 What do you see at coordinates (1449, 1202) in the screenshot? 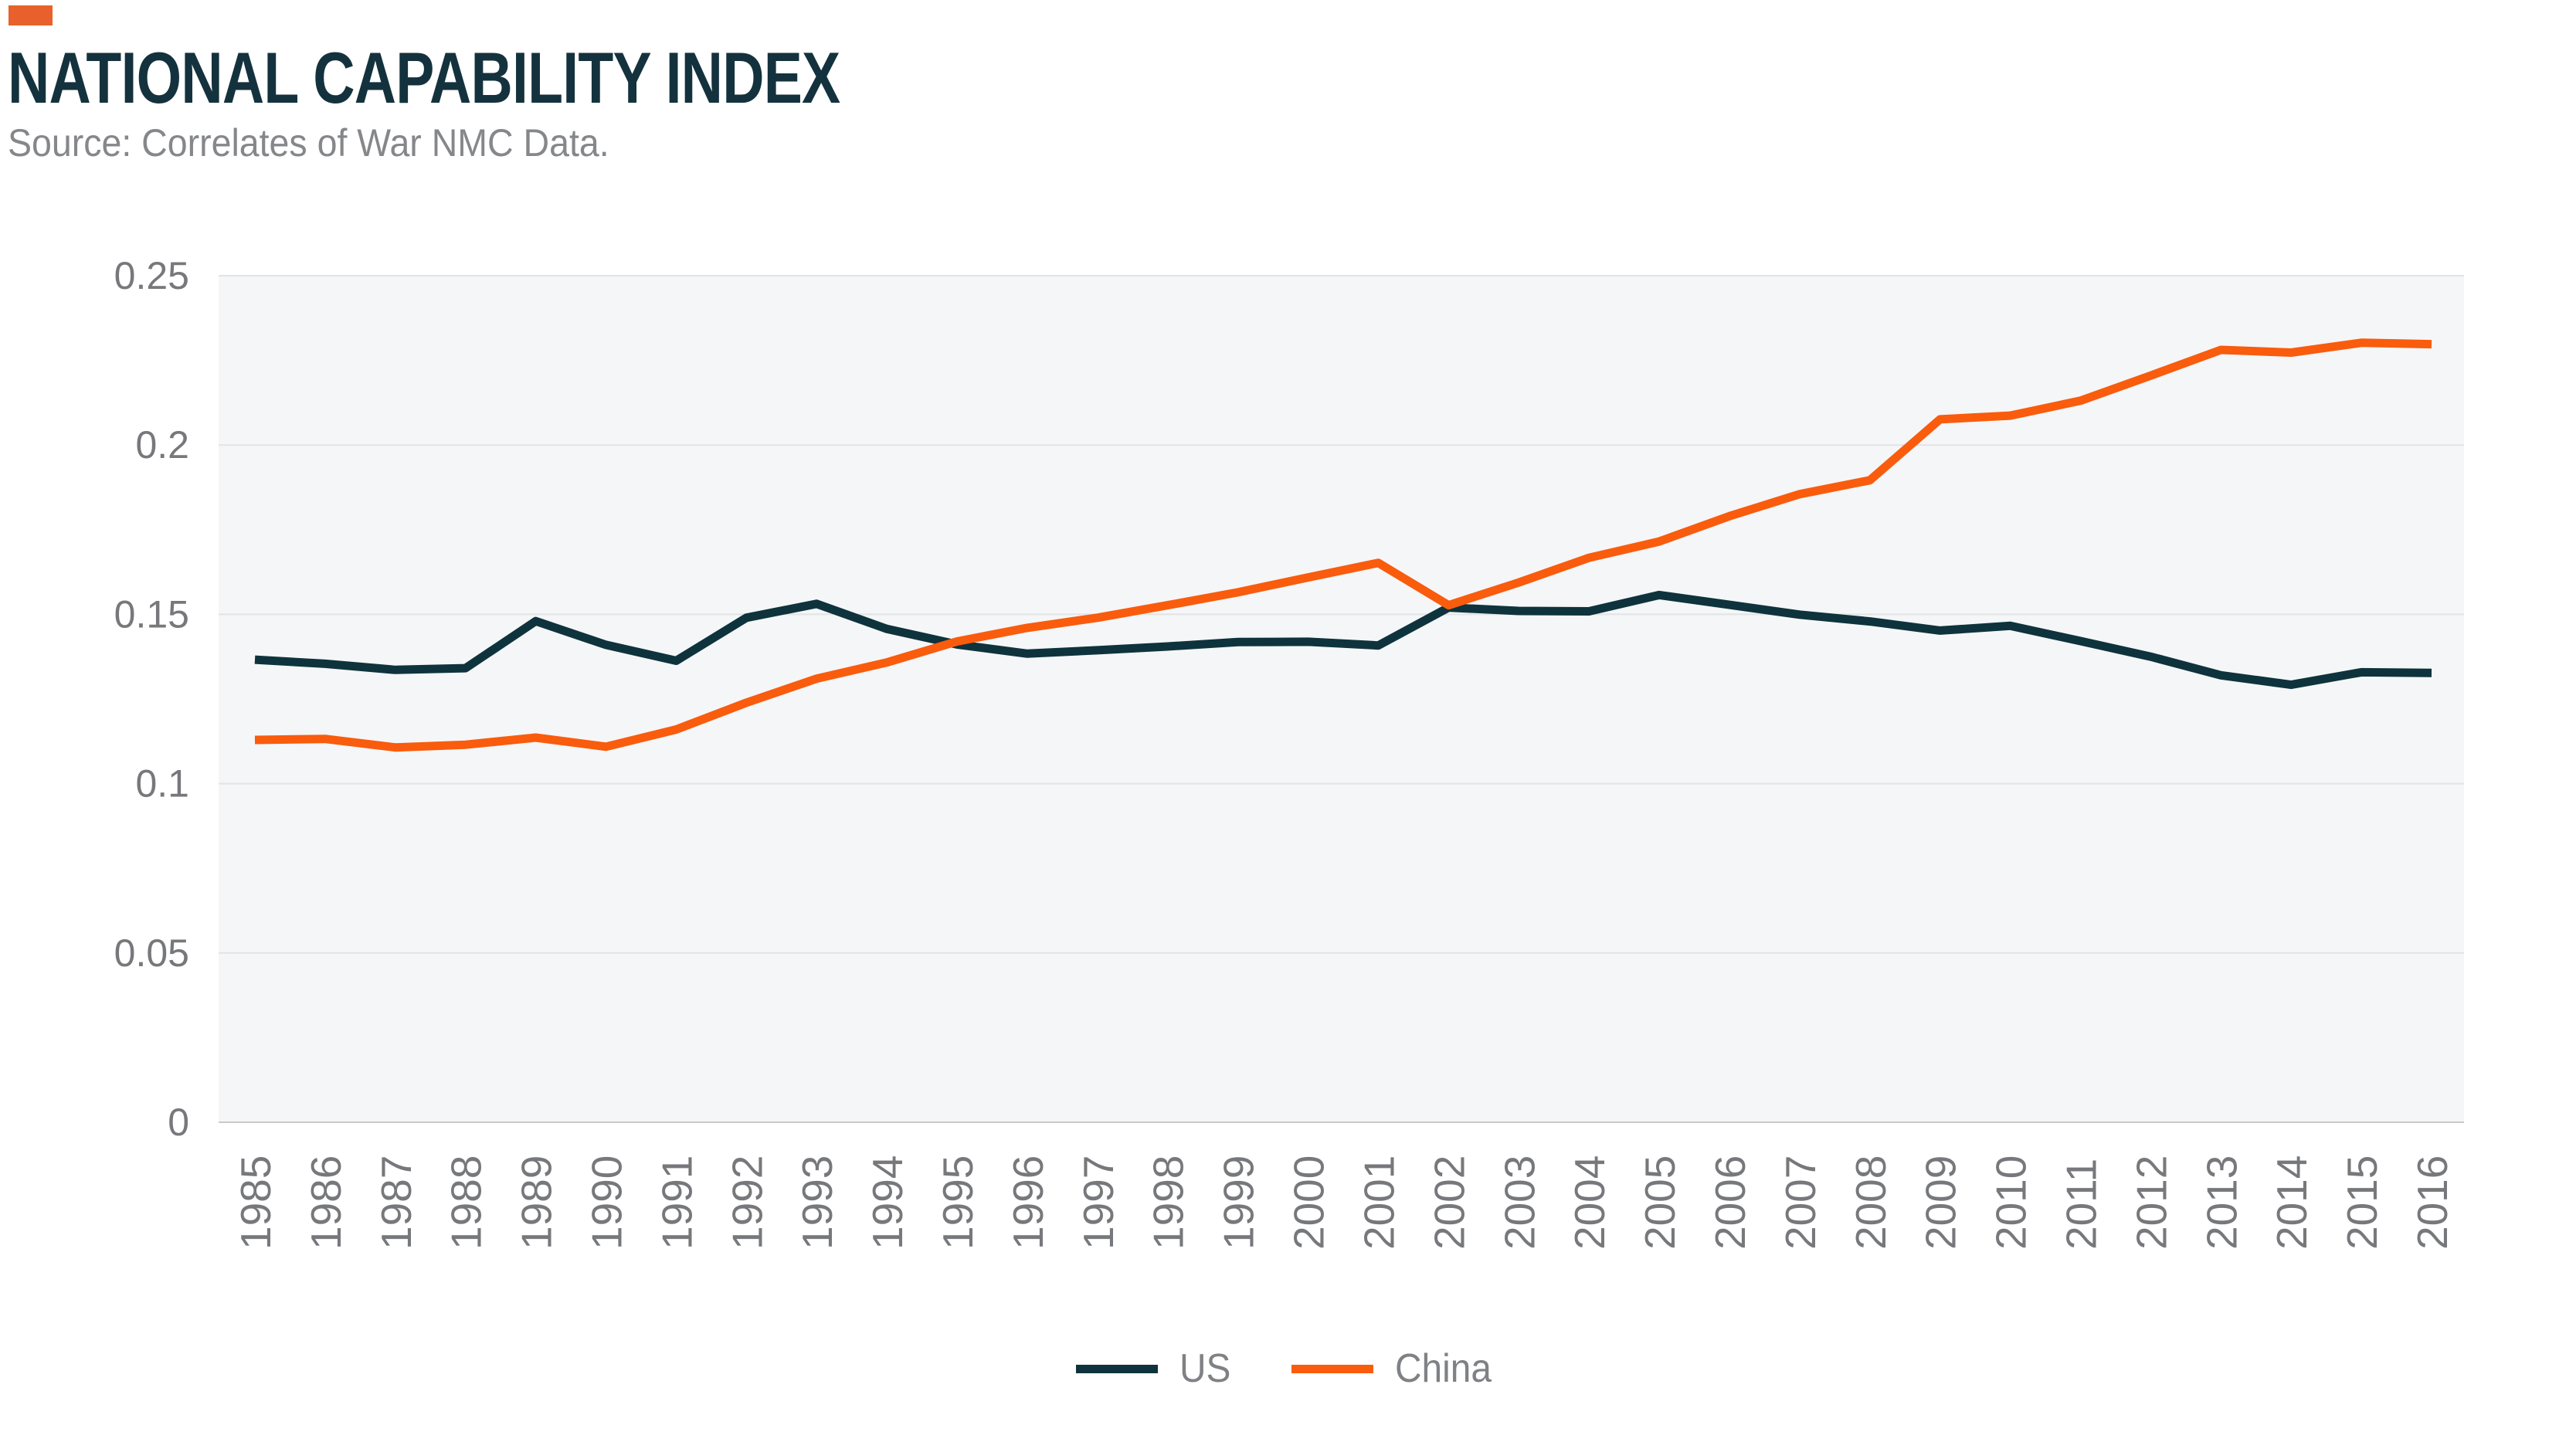
I see `x-tick-label: 2002` at bounding box center [1449, 1202].